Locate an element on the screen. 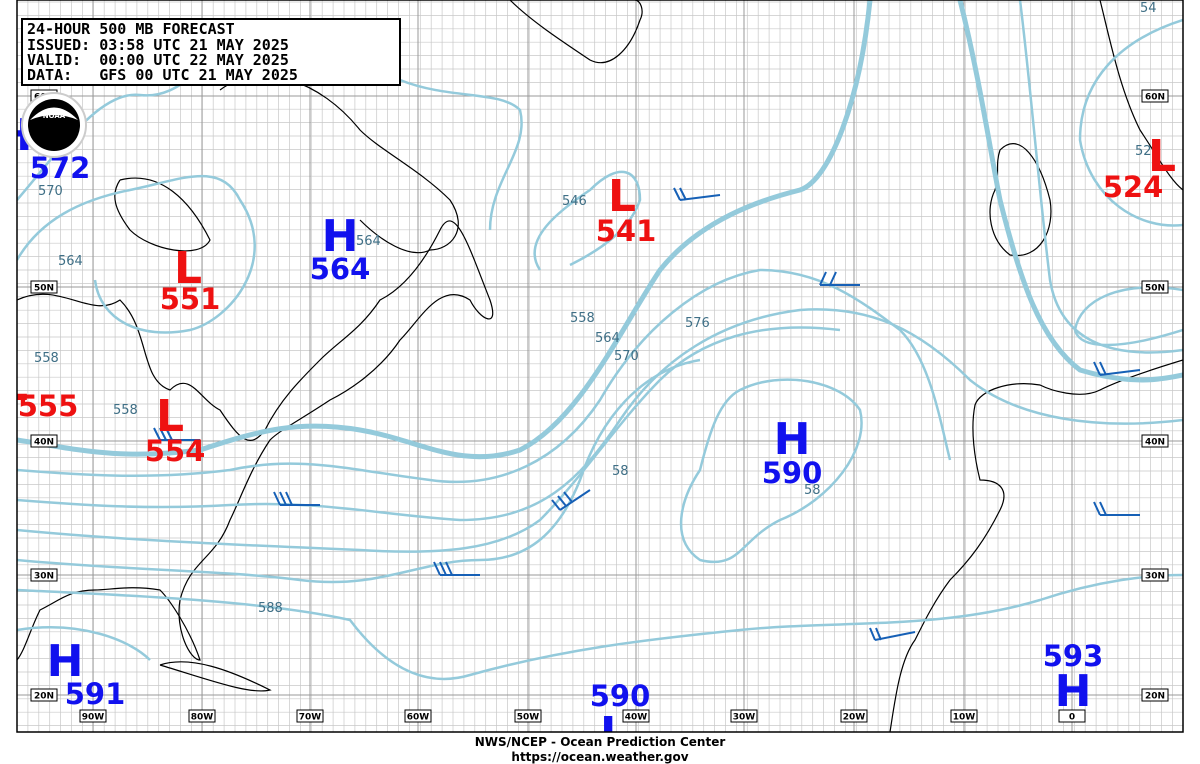 This screenshot has width=1200, height=764. tick-label: 20W is located at coordinates (854, 718).